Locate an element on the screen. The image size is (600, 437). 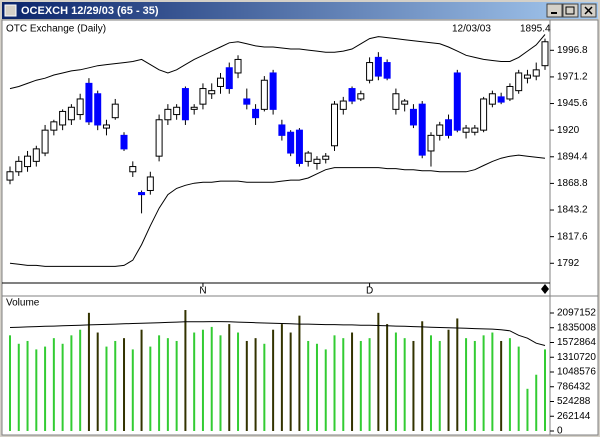
y-tick-label: 524288 is located at coordinates (574, 401).